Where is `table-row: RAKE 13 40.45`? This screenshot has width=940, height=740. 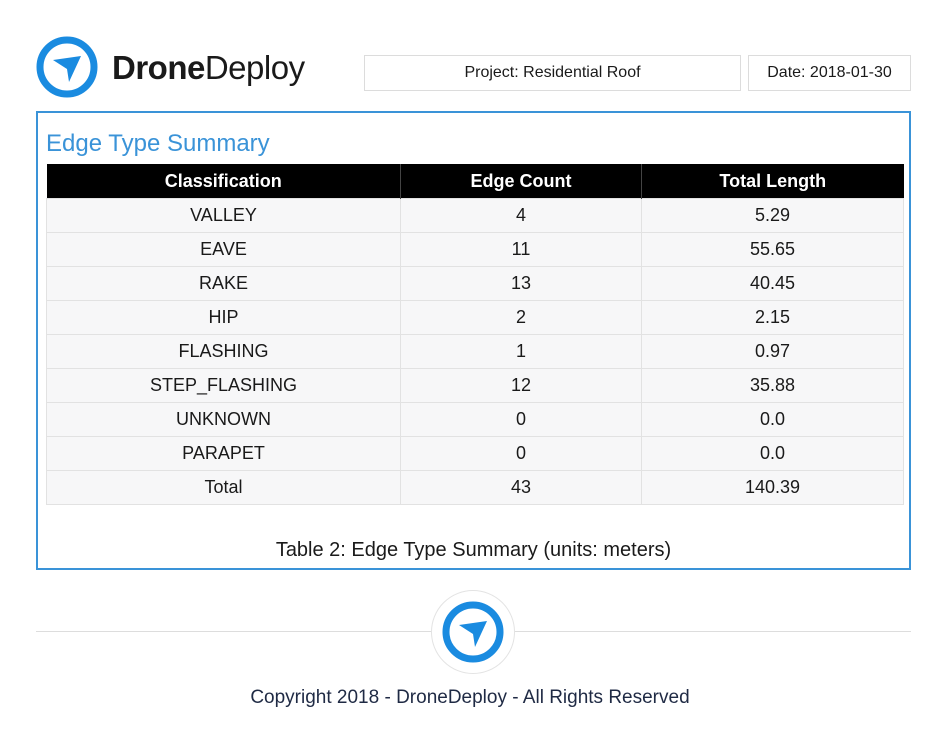
table-row: RAKE 13 40.45 is located at coordinates (475, 283).